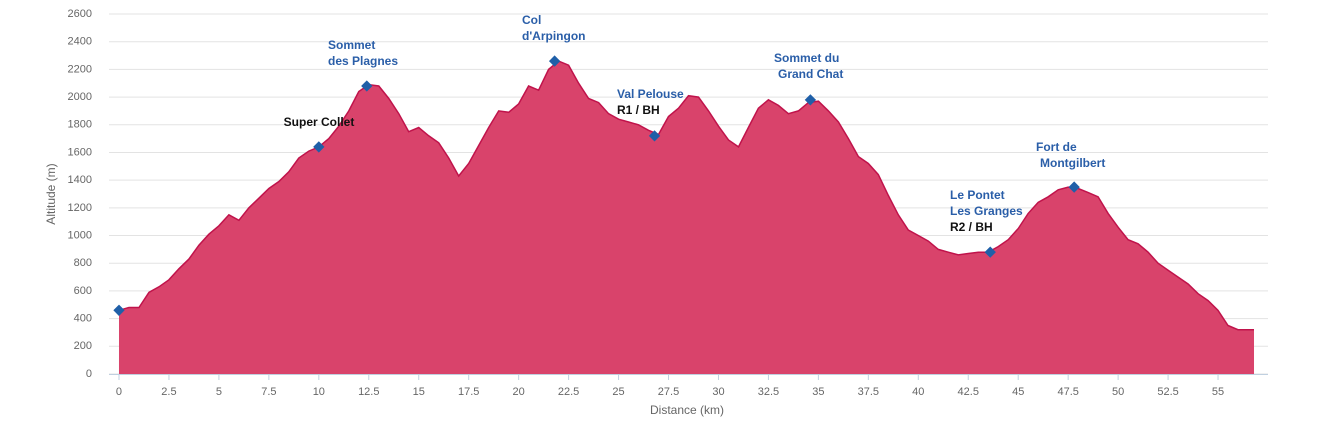 Image resolution: width=1330 pixels, height=425 pixels. What do you see at coordinates (51, 193) in the screenshot?
I see `y-axis-title: Altitude (m)` at bounding box center [51, 193].